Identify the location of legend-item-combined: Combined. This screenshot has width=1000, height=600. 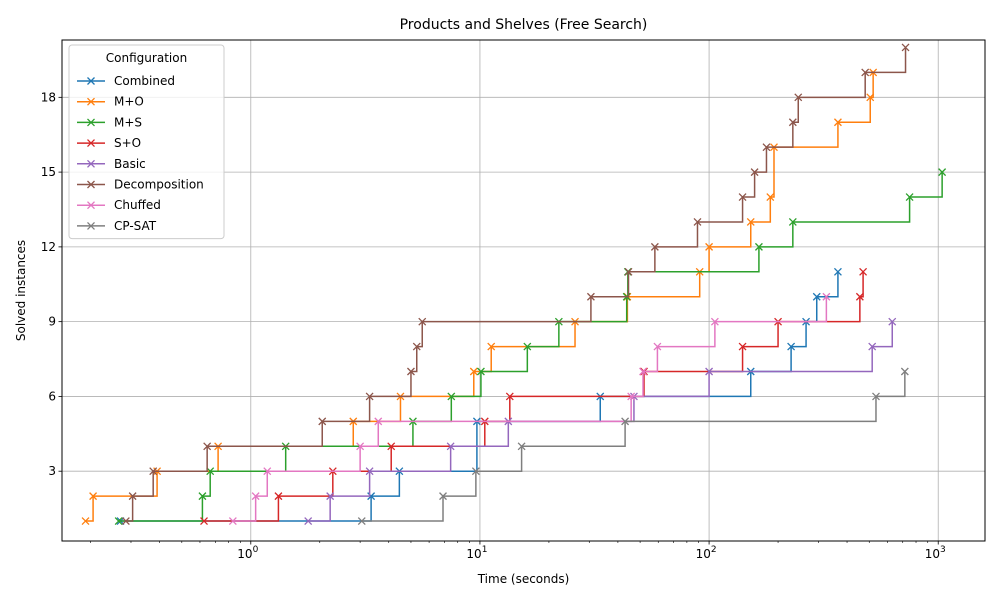
(126, 81).